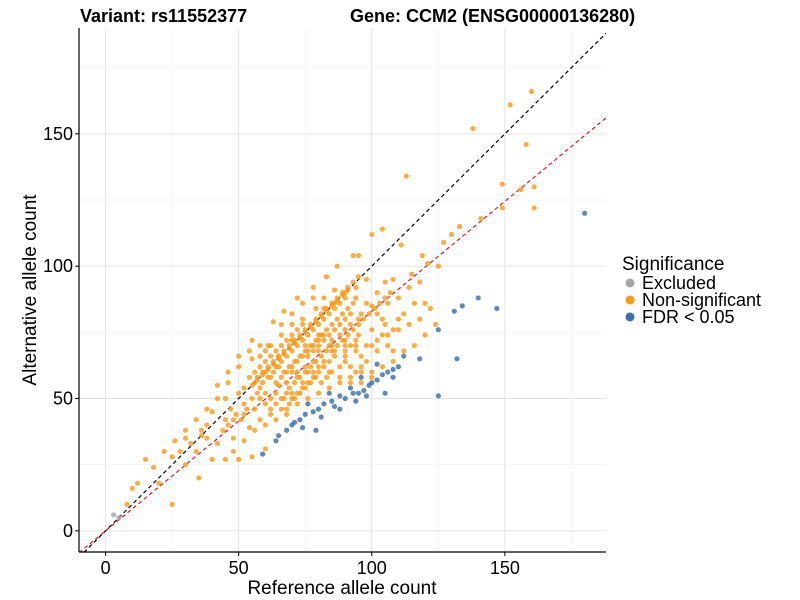 The width and height of the screenshot is (800, 600). I want to click on x-axis-label: Reference allele count, so click(342, 588).